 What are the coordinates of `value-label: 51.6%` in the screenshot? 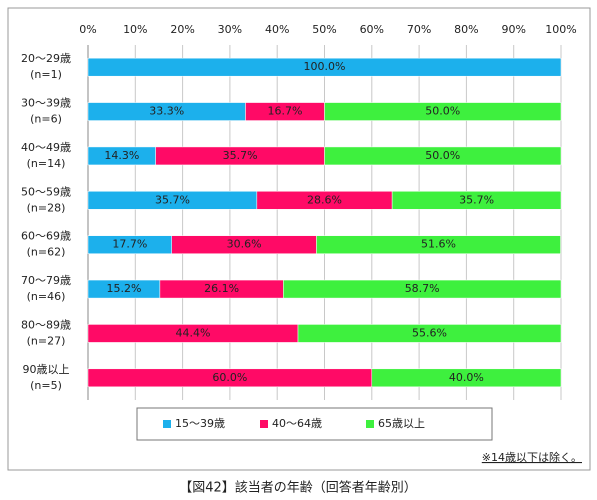 It's located at (438, 244).